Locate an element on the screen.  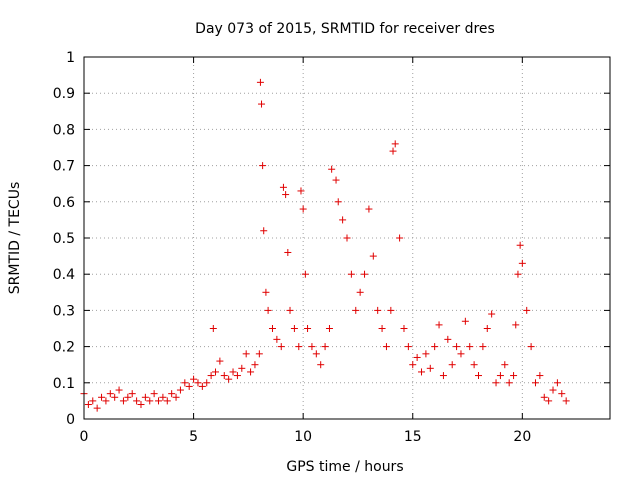
y-tick-label: 1 is located at coordinates (70, 58).